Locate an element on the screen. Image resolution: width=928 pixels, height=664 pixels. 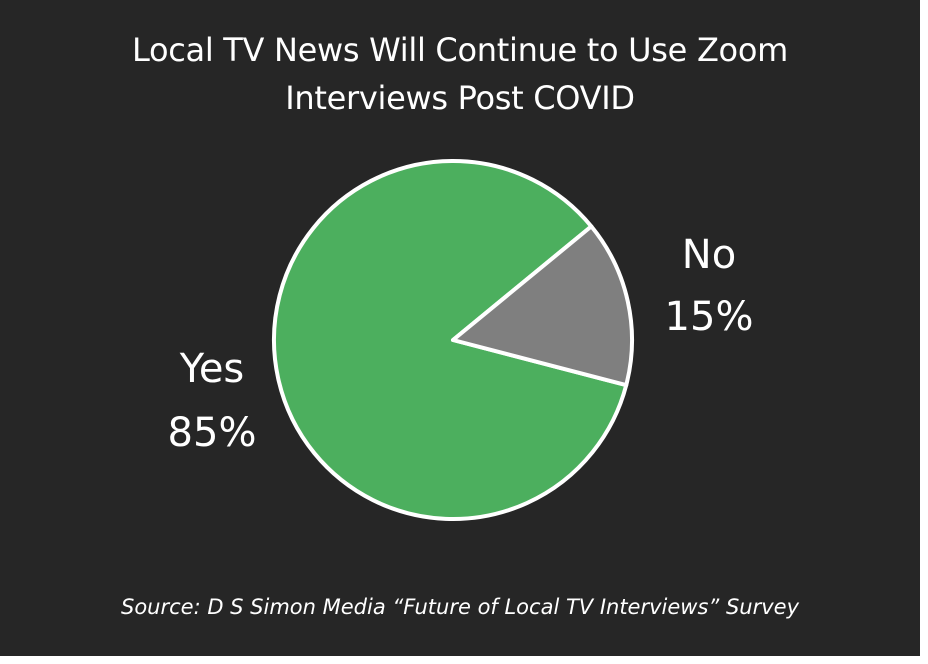
slice-label-yes-value: 85% is located at coordinates (212, 433).